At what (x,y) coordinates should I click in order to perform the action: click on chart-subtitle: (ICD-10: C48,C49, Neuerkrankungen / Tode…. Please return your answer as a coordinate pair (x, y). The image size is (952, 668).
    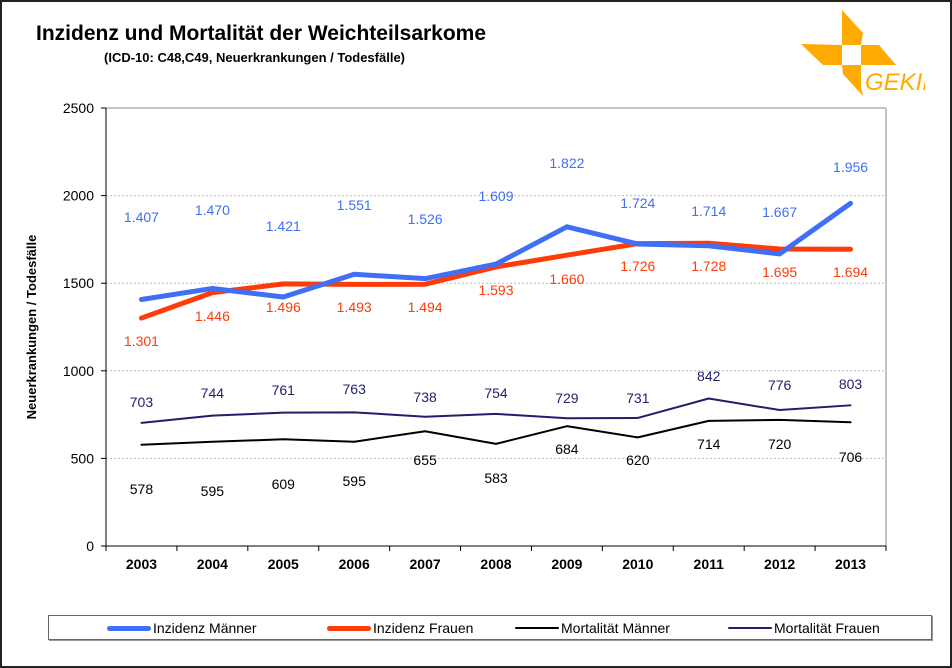
    Looking at the image, I should click on (255, 57).